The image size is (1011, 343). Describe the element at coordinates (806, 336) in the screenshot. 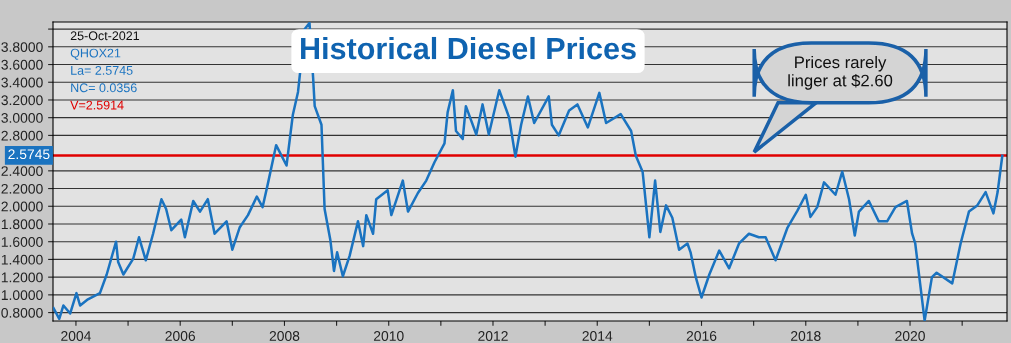

I see `x-tick-label: 2018` at that location.